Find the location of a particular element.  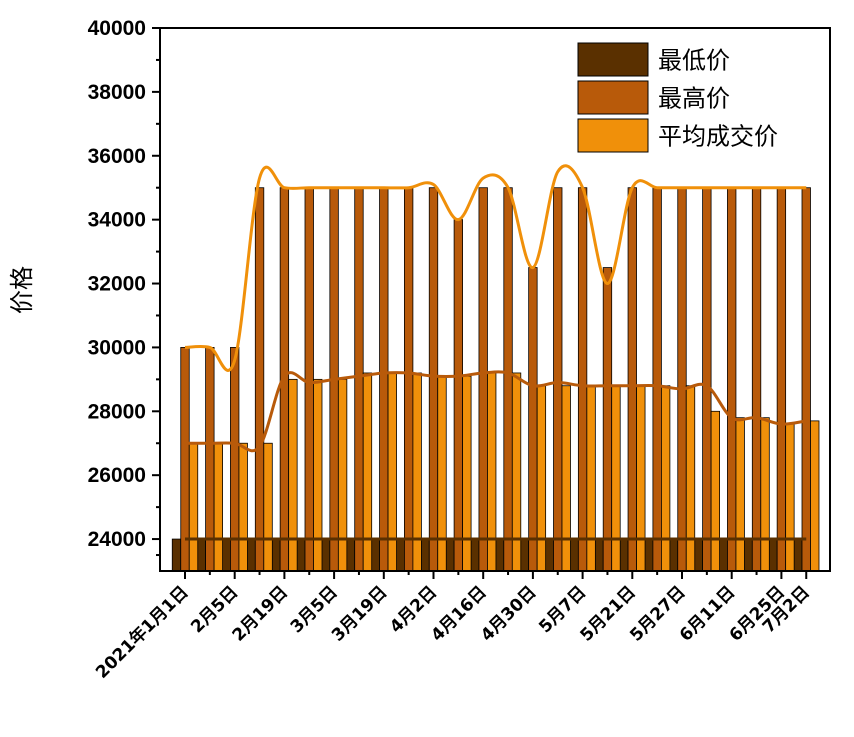

bar-平均成交价-6 is located at coordinates (342, 475).